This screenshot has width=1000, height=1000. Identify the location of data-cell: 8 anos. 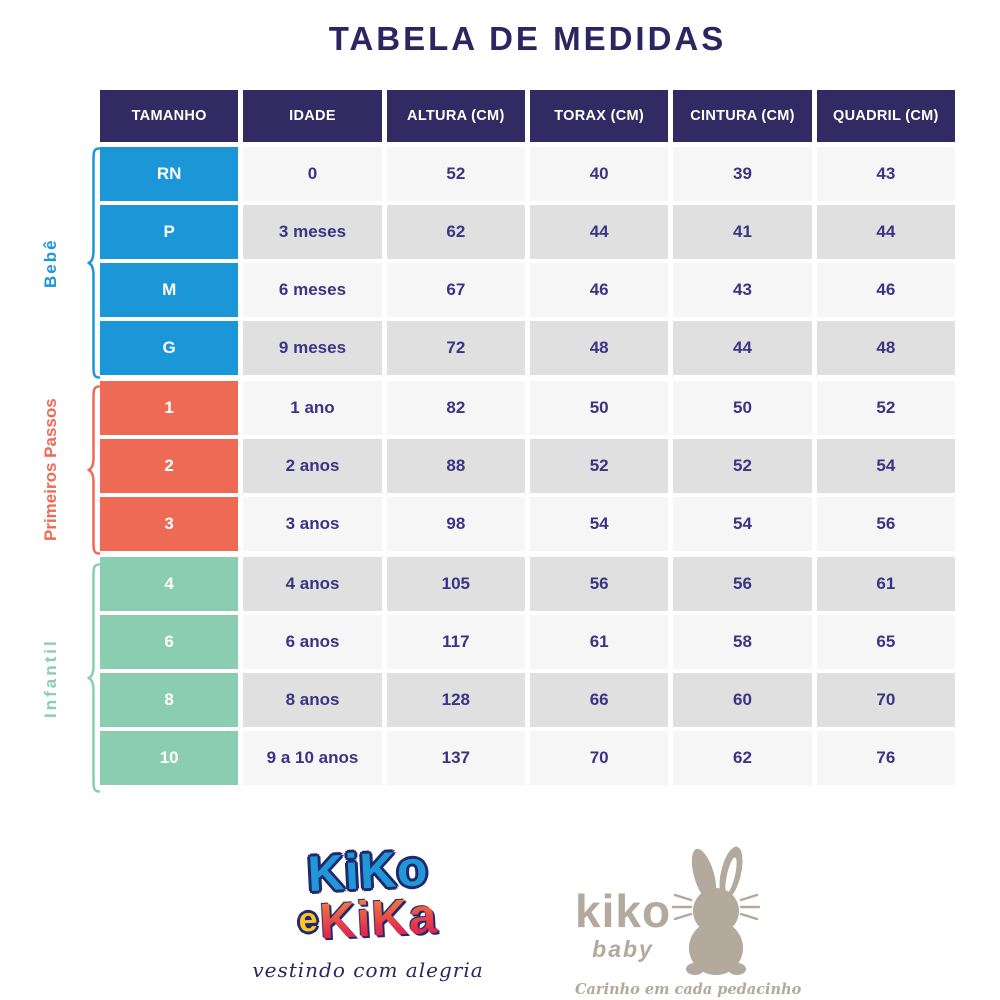
(312, 700).